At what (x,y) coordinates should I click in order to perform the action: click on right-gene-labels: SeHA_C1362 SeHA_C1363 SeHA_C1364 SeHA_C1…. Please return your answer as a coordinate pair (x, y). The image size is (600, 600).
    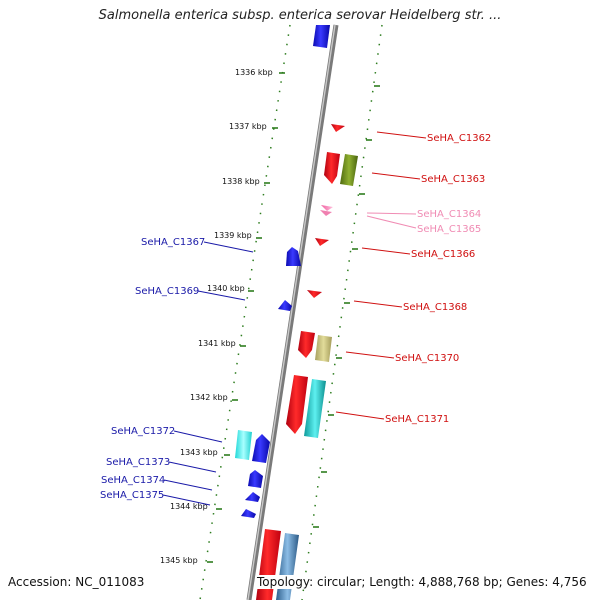
    Looking at the image, I should click on (438, 279).